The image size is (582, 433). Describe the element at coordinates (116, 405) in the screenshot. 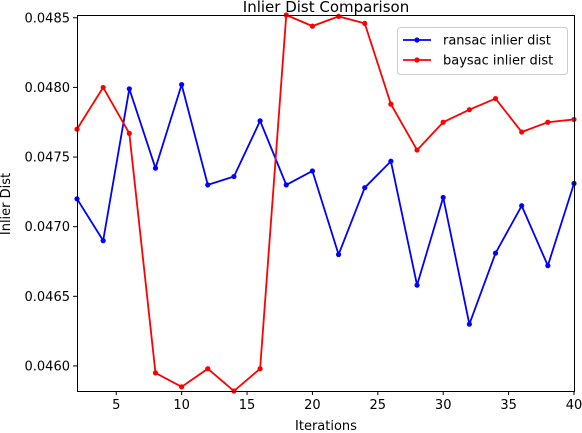

I see `x-tick-label: 5` at that location.